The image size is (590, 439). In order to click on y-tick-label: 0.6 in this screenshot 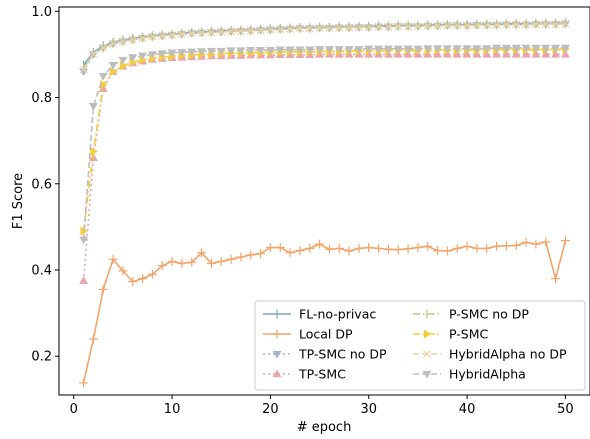, I will do `click(41, 184)`.